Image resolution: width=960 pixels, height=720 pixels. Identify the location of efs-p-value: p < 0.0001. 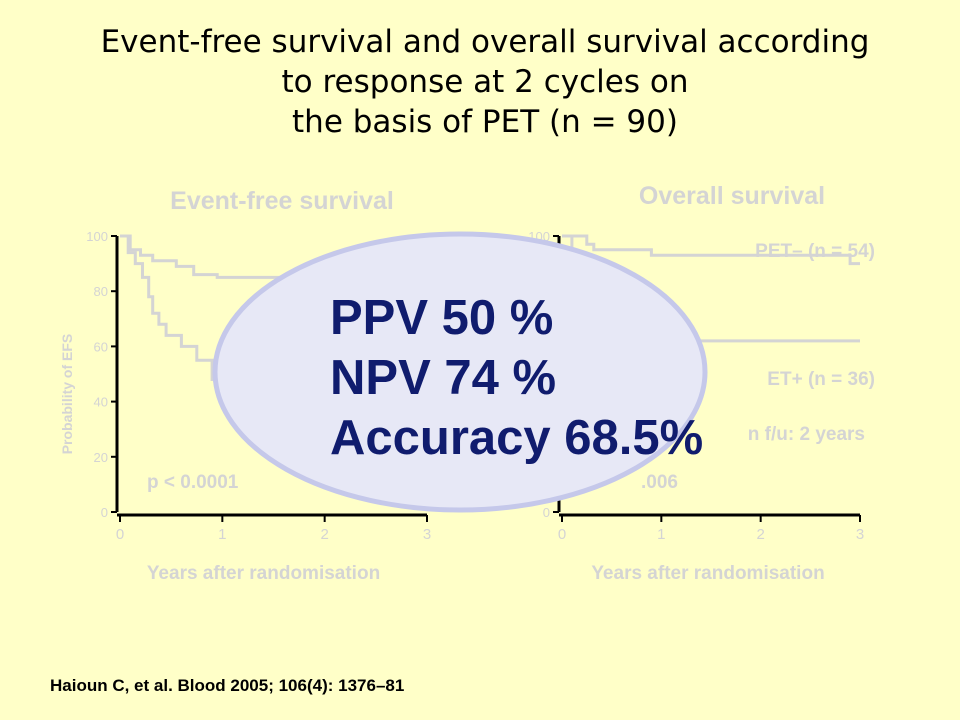
(193, 482).